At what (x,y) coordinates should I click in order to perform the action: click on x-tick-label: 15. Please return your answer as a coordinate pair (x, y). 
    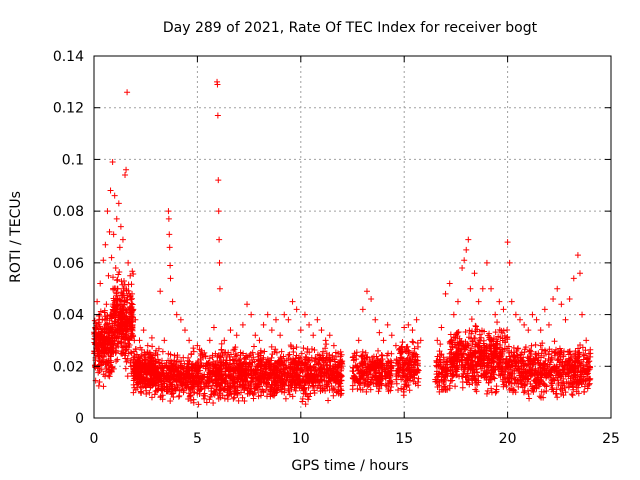
    Looking at the image, I should click on (404, 439).